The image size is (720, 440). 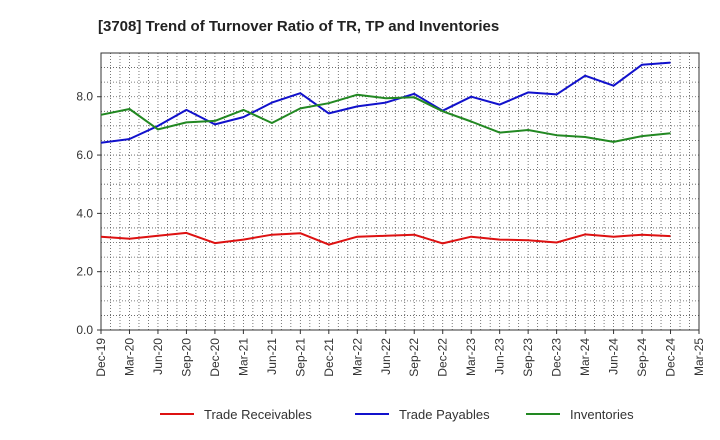 I want to click on legend-label: Trade Payables, so click(x=444, y=414).